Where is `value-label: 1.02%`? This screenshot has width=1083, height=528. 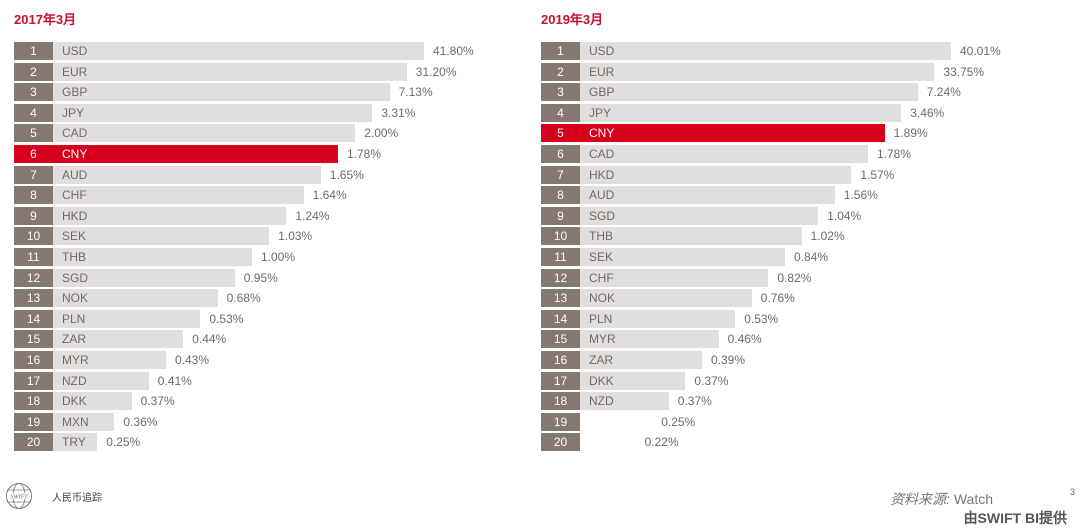 value-label: 1.02% is located at coordinates (827, 236).